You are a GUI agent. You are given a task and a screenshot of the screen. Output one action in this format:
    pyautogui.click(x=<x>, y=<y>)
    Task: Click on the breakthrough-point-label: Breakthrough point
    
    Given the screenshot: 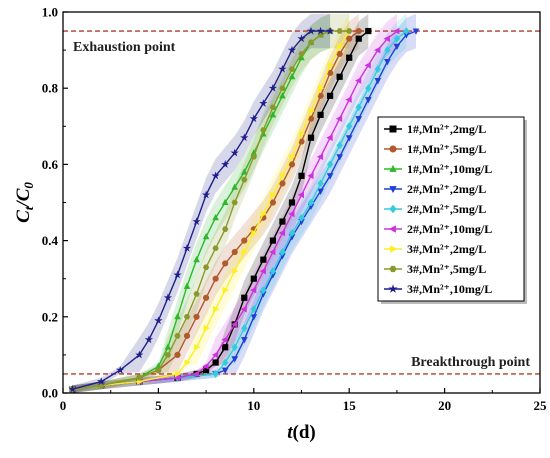 What is the action you would take?
    pyautogui.click(x=470, y=362)
    